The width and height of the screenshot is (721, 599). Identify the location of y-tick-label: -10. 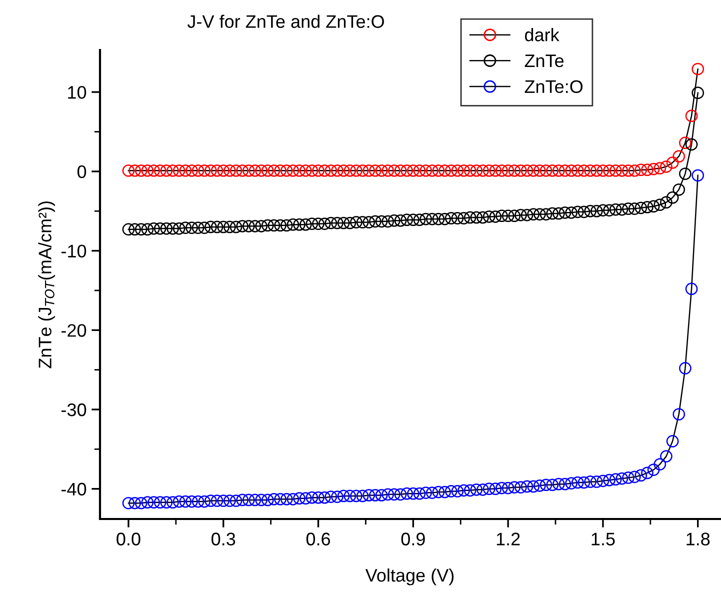
(74, 251).